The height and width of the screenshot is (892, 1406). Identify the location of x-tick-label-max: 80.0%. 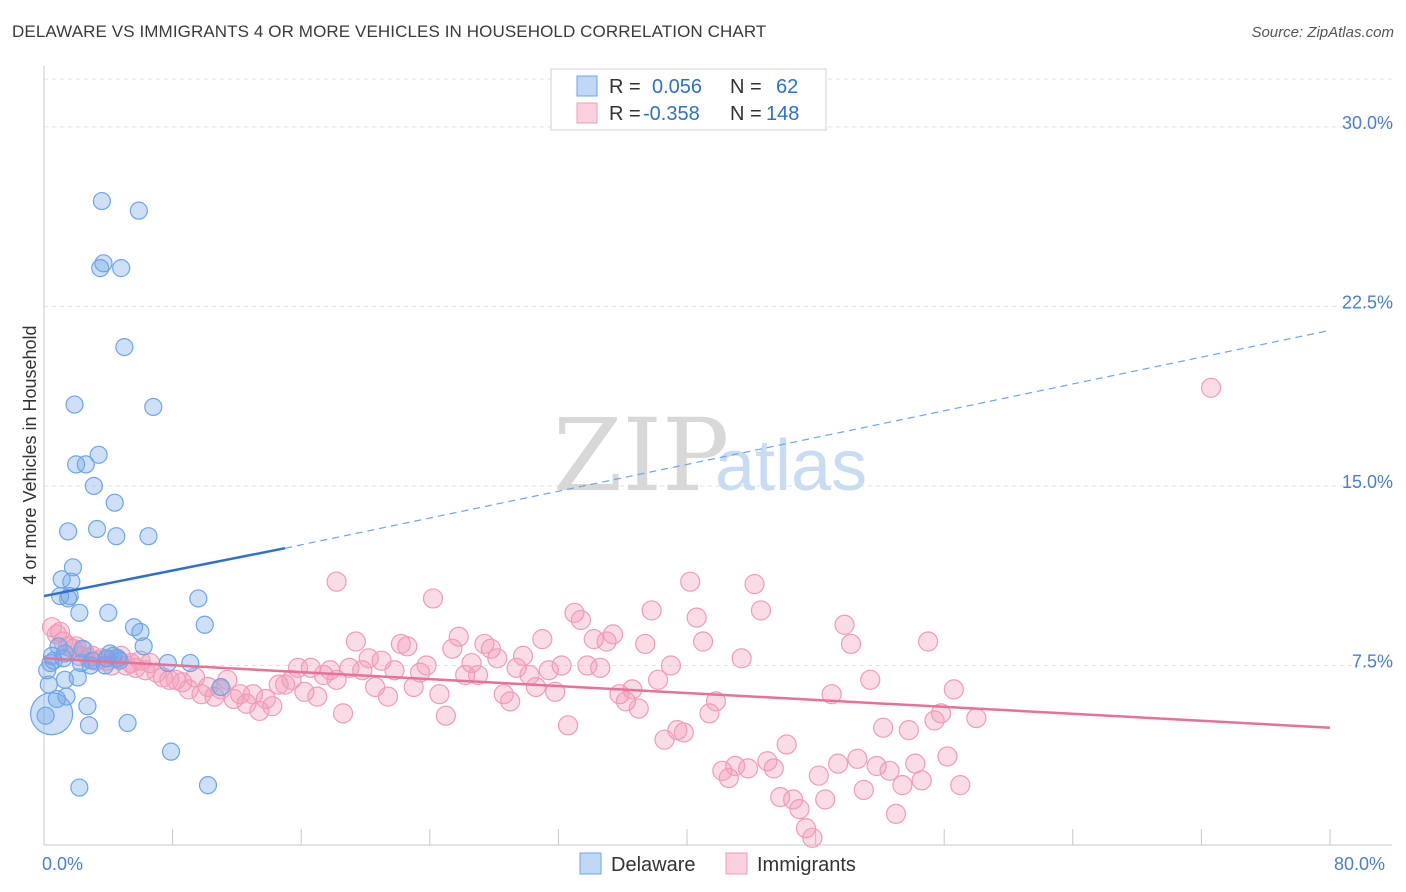
(1359, 864).